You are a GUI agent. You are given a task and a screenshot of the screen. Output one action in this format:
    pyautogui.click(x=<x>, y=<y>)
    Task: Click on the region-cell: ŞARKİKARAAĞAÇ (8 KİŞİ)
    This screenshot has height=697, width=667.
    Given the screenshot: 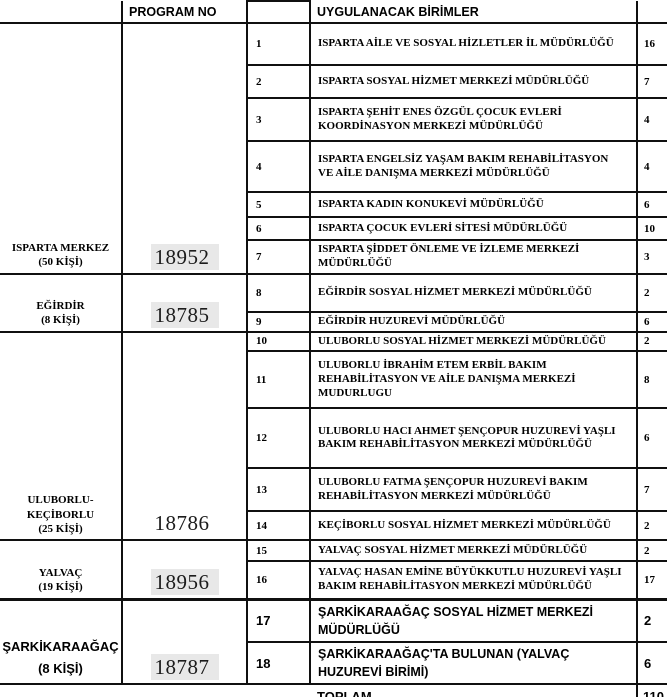 What is the action you would take?
    pyautogui.click(x=61, y=641)
    